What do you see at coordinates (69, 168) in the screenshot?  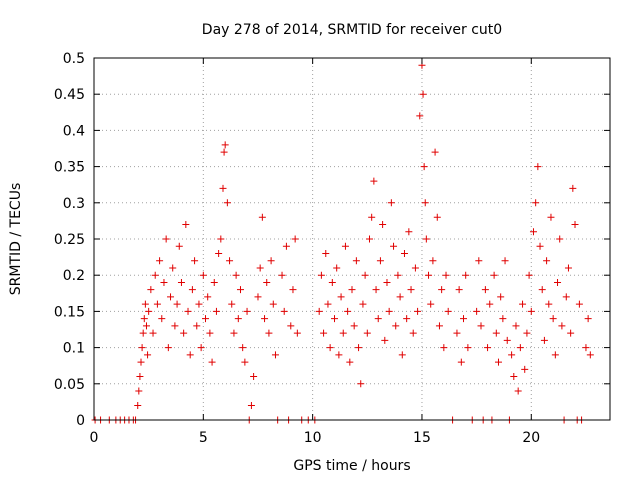 I see `y-tick-label: 0.35` at bounding box center [69, 168].